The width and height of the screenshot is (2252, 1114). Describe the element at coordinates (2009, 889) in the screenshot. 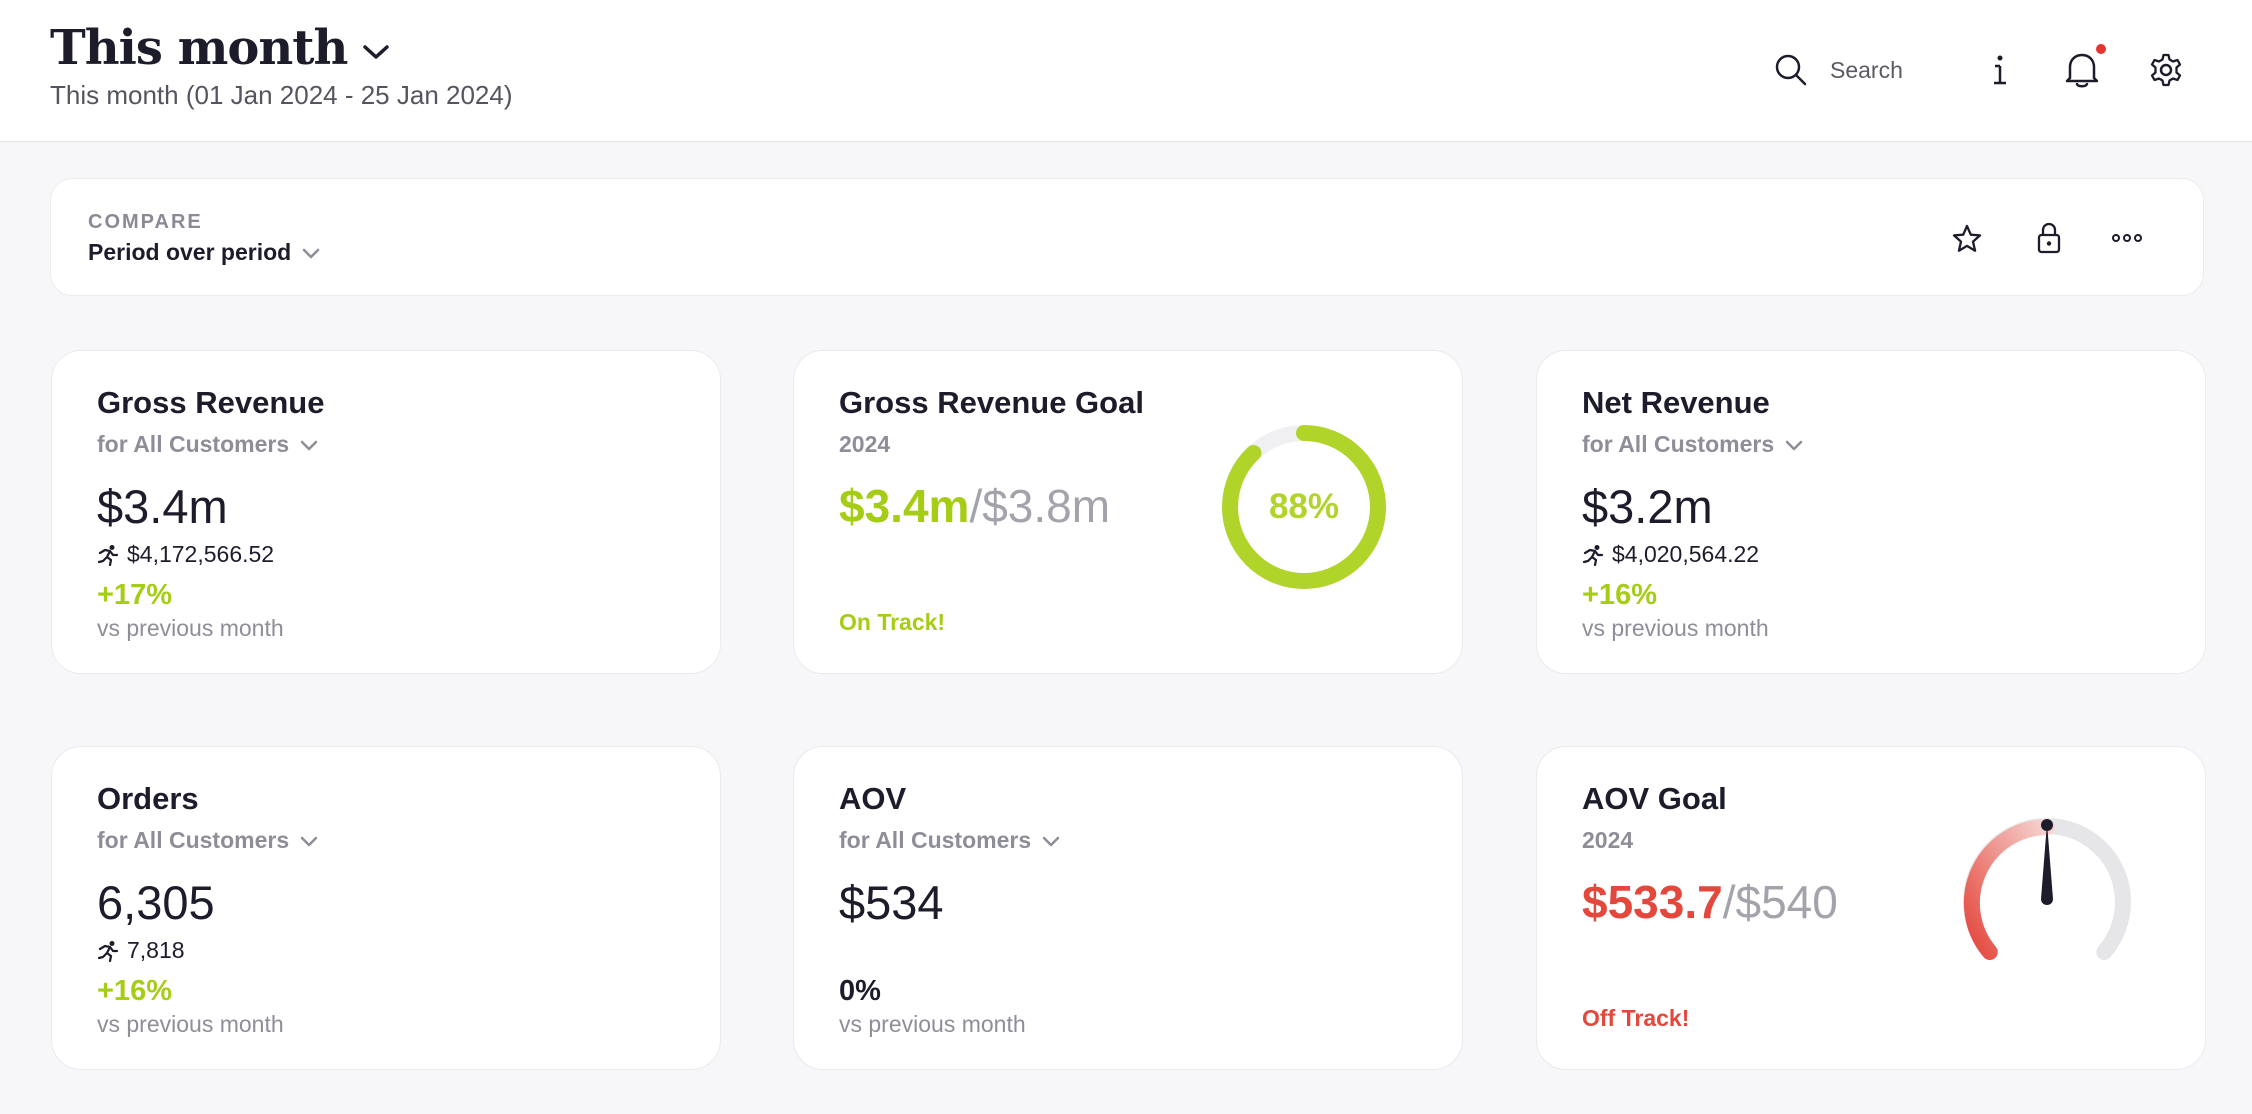

I see `gauge-progress` at that location.